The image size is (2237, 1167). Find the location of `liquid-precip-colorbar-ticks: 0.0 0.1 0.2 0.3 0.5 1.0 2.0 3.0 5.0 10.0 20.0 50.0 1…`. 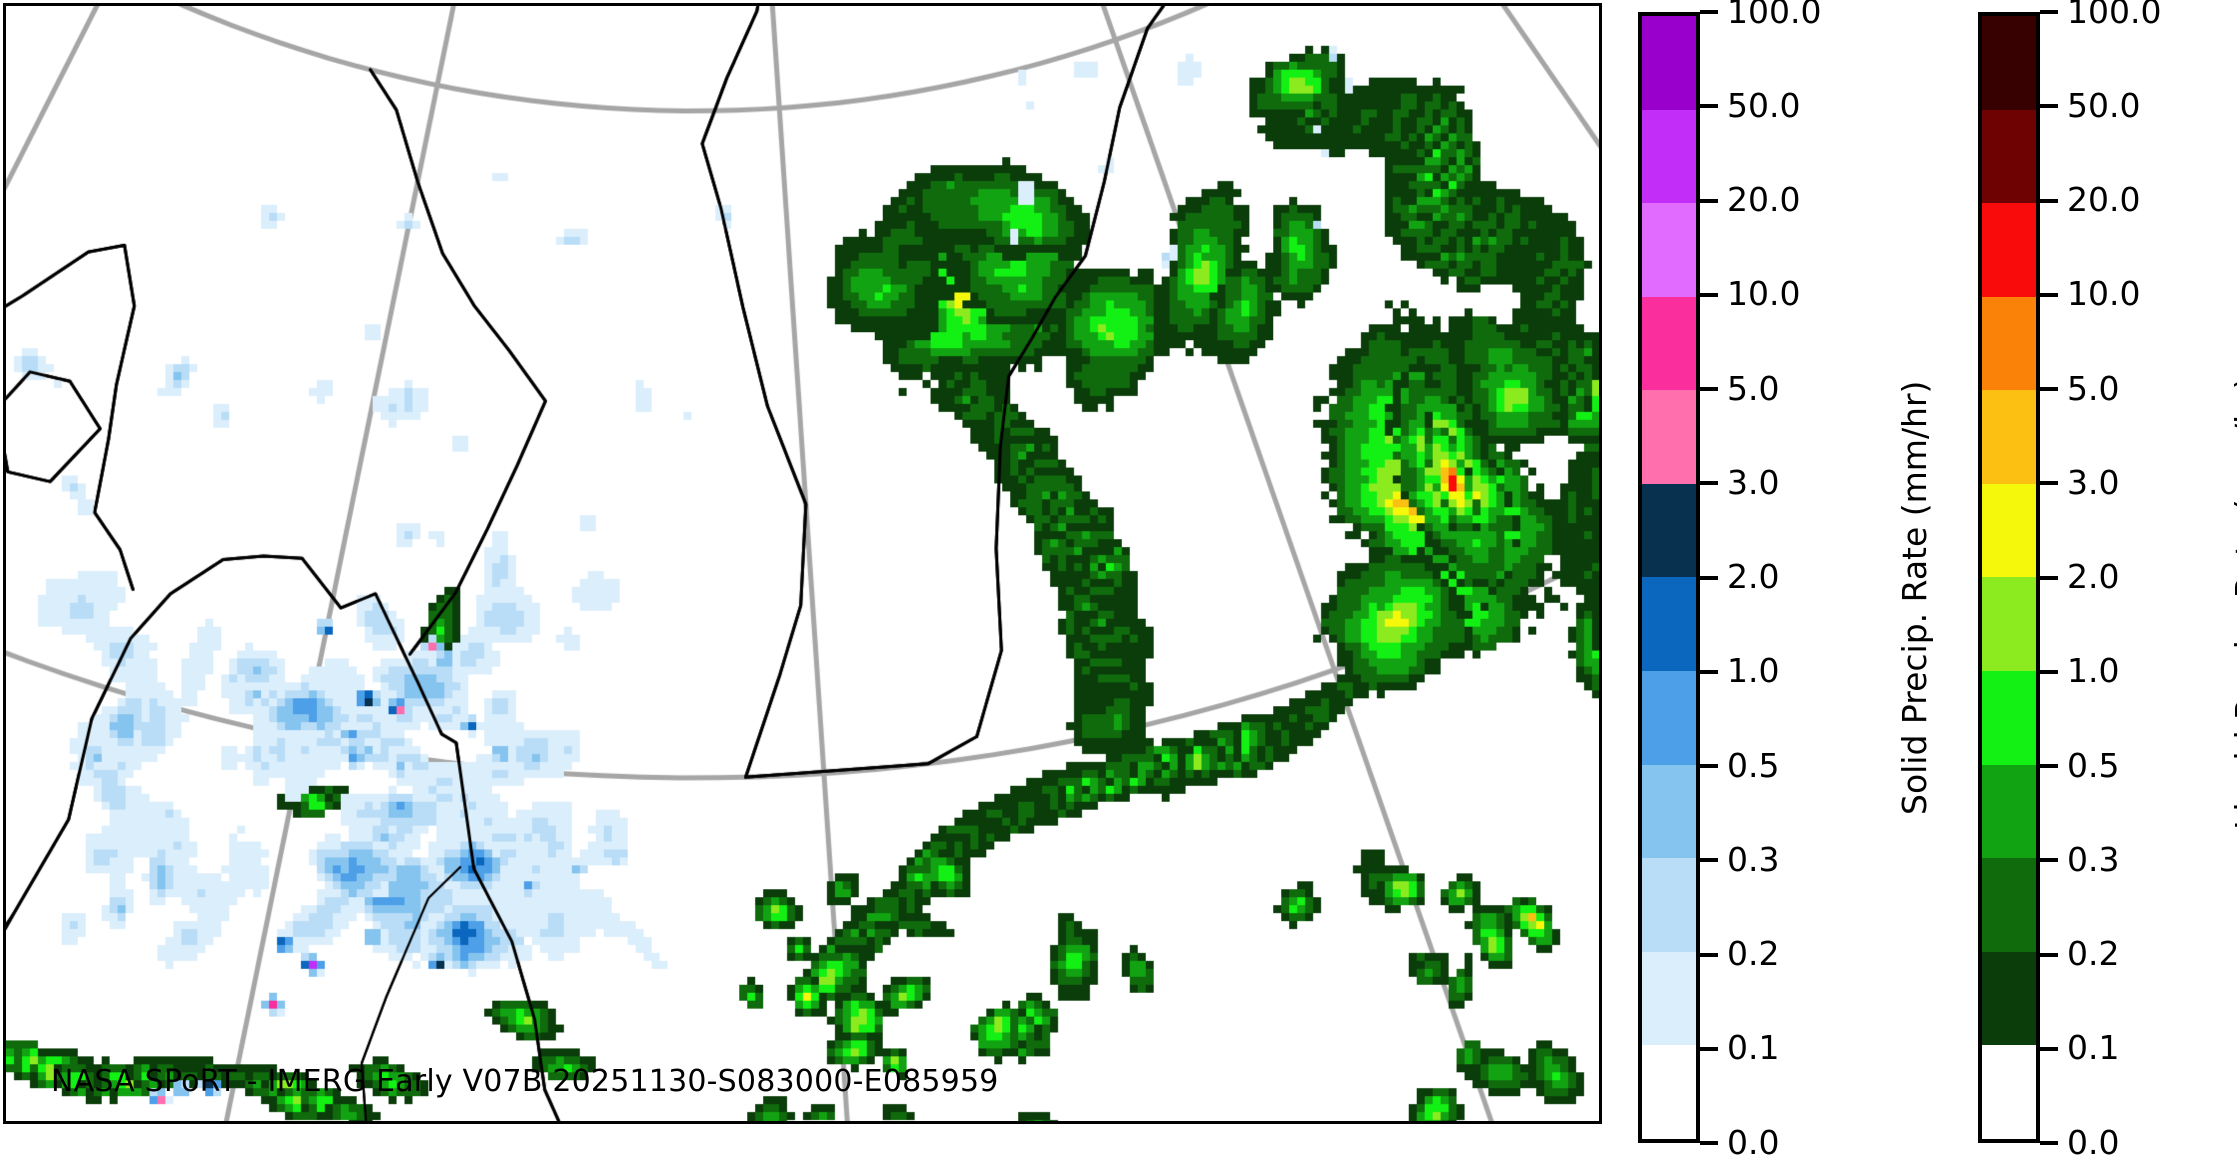

liquid-precip-colorbar-ticks: 0.0 0.1 0.2 0.3 0.5 1.0 2.0 3.0 5.0 10.0 20.0 50.0 1… is located at coordinates (2138, 579).